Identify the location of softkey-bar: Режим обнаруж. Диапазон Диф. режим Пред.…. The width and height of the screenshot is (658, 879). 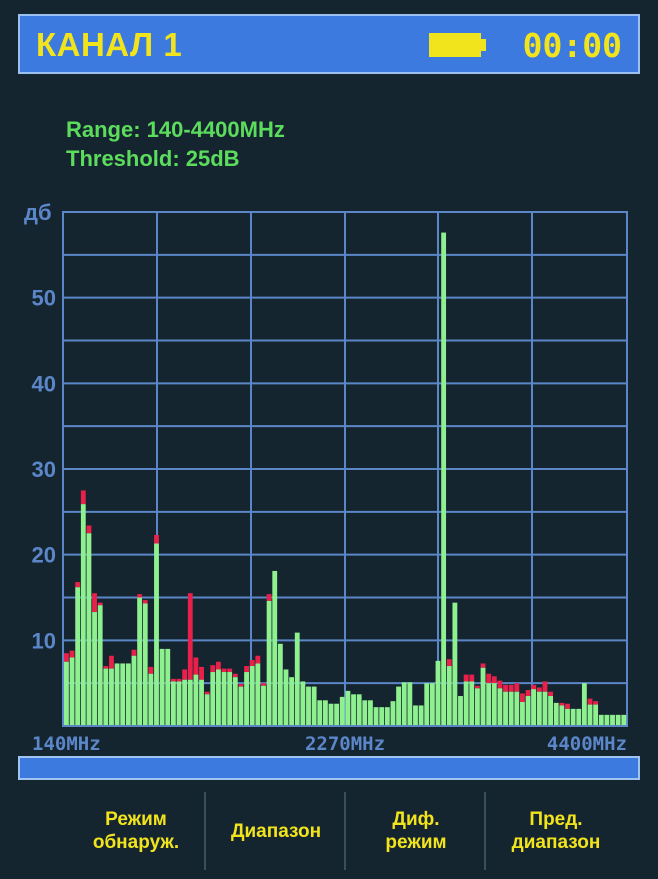
(353, 831).